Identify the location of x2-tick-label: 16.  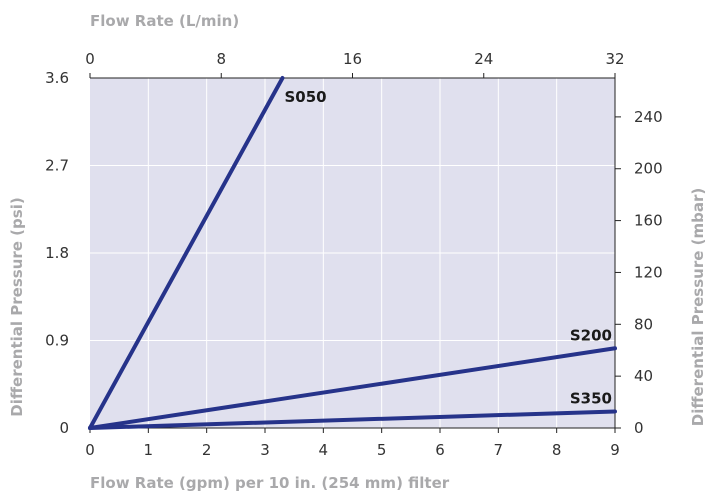
(352, 59).